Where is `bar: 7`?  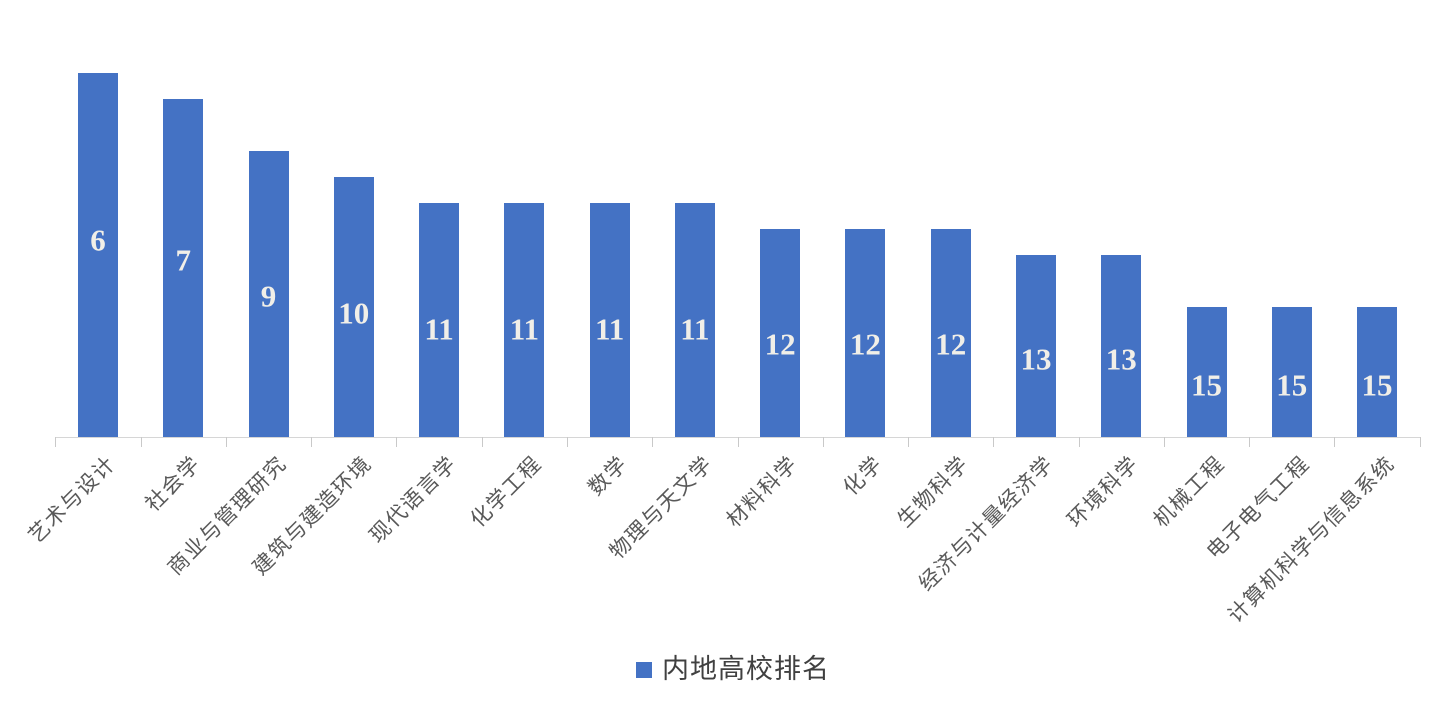 bar: 7 is located at coordinates (183, 268).